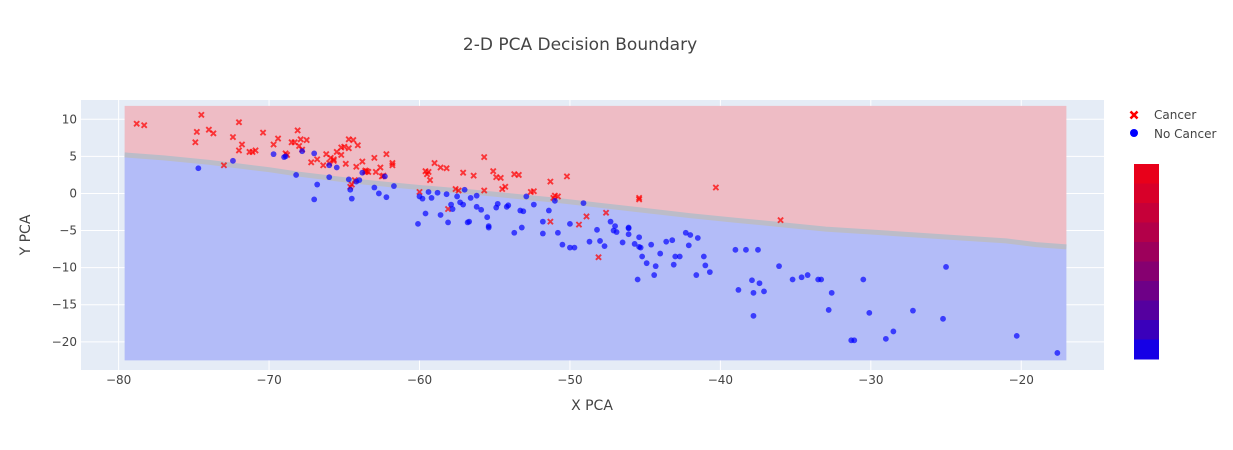 Image resolution: width=1233 pixels, height=450 pixels. Describe the element at coordinates (1173, 134) in the screenshot. I see `legend-item-no-cancer: No Cancer` at that location.